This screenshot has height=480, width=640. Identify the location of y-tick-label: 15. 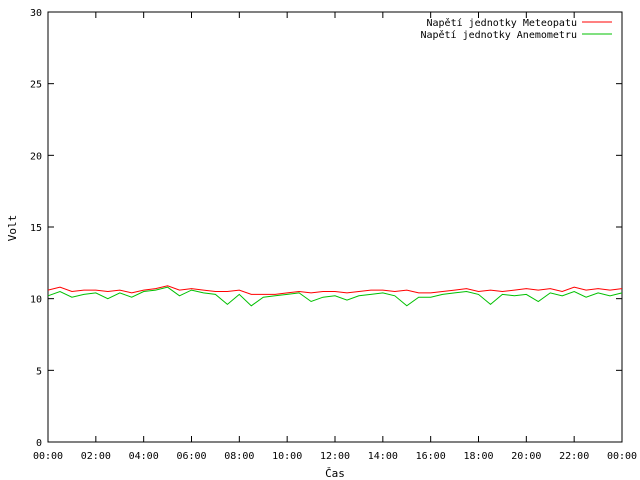
(36, 228).